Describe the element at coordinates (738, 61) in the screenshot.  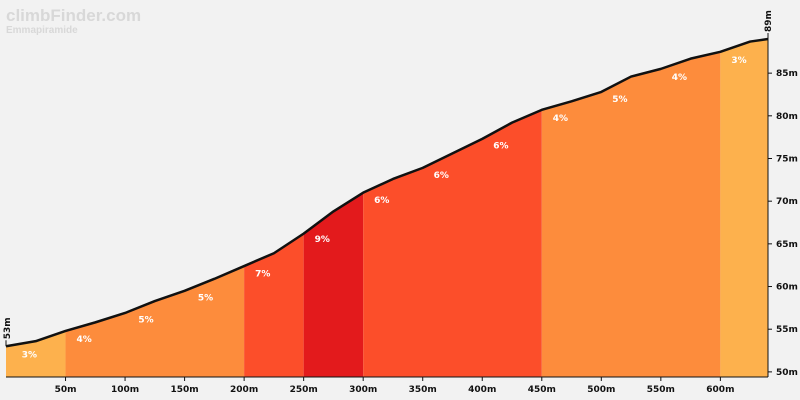
I see `grade-label-13: 3%` at that location.